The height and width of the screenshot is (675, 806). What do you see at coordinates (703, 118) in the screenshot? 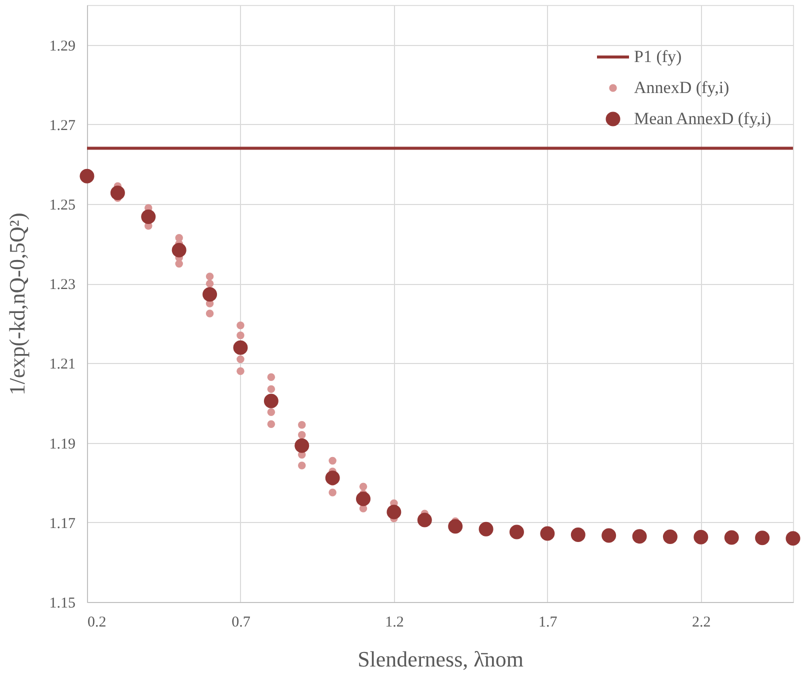
I see `legend-label: Mean AnnexD (fy,i)` at bounding box center [703, 118].